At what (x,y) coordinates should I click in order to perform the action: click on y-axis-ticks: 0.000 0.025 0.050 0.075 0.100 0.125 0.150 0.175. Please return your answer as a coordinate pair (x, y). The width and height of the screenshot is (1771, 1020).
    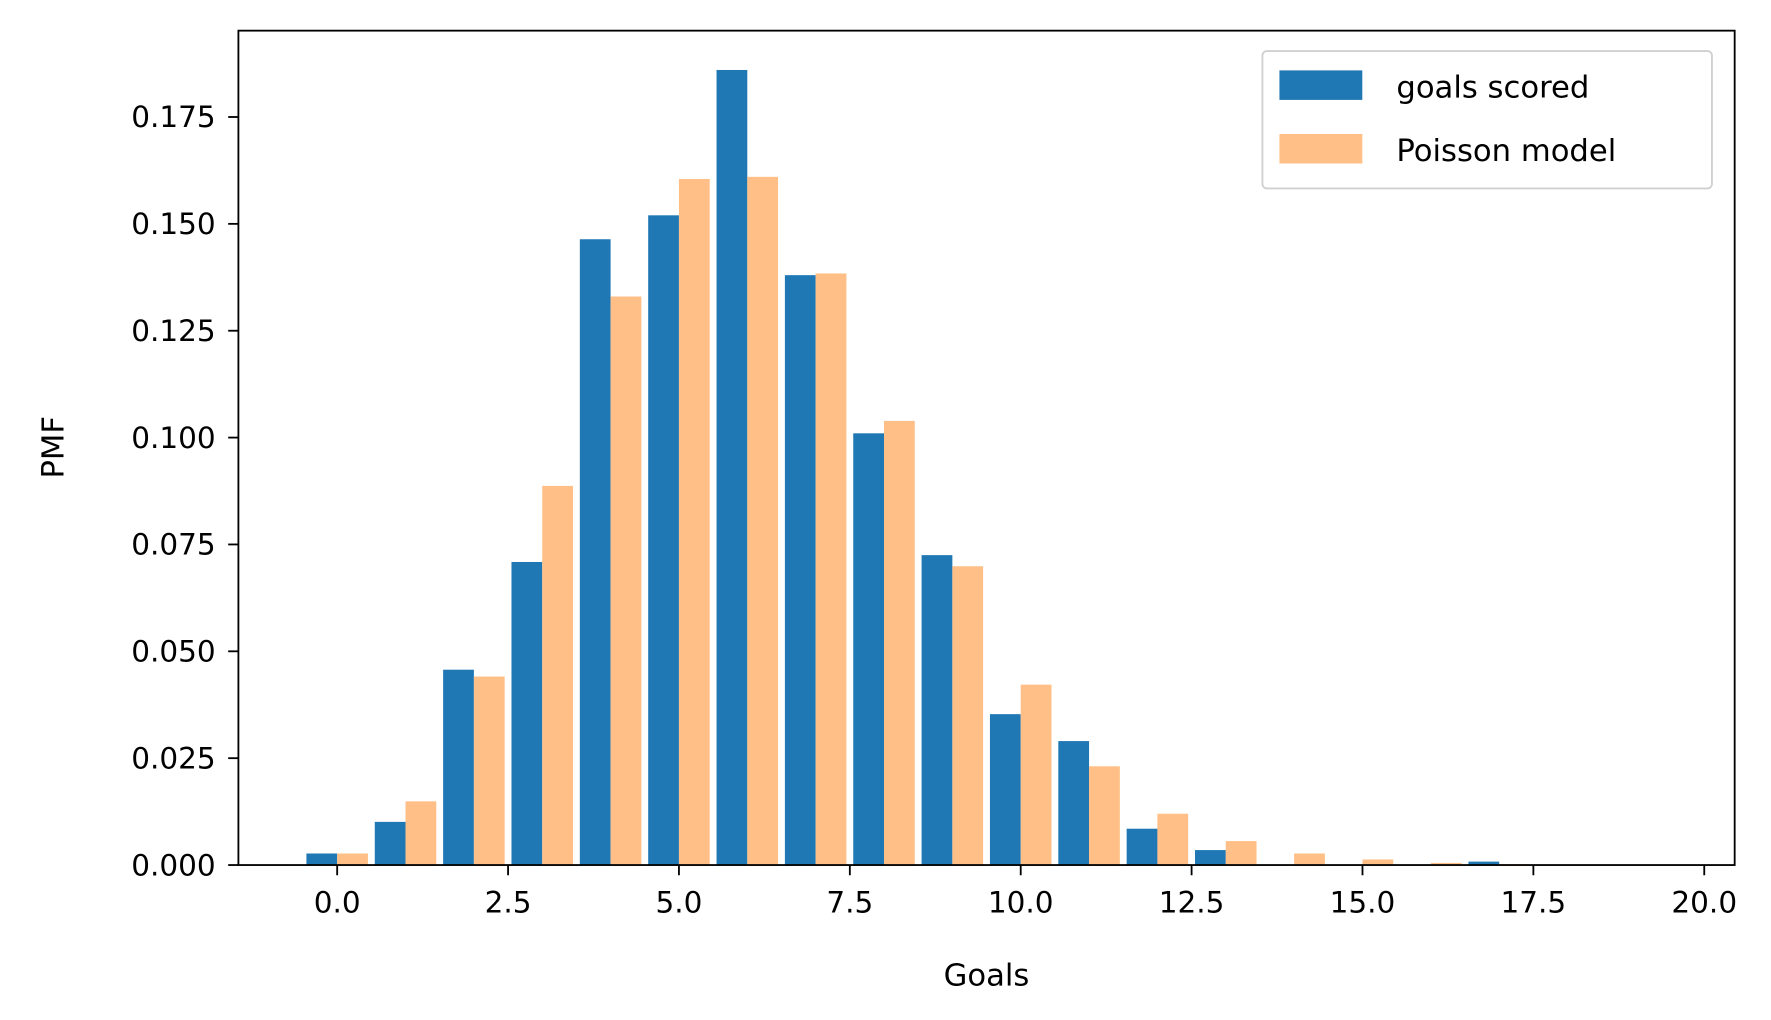
    Looking at the image, I should click on (185, 491).